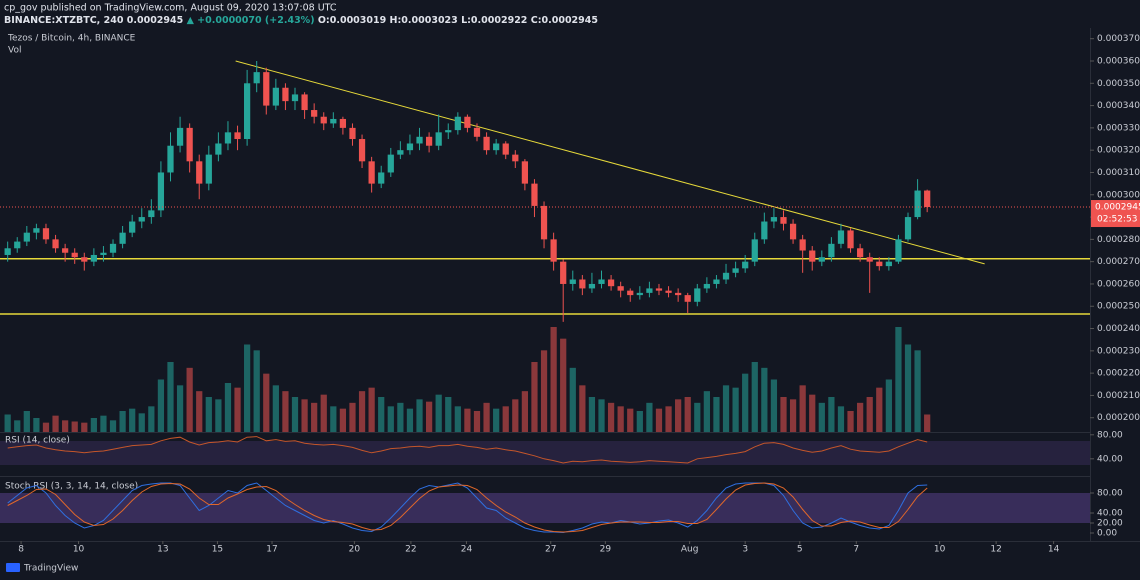 This screenshot has width=1140, height=580. What do you see at coordinates (14, 51) in the screenshot?
I see `volume-title: Vol` at bounding box center [14, 51].